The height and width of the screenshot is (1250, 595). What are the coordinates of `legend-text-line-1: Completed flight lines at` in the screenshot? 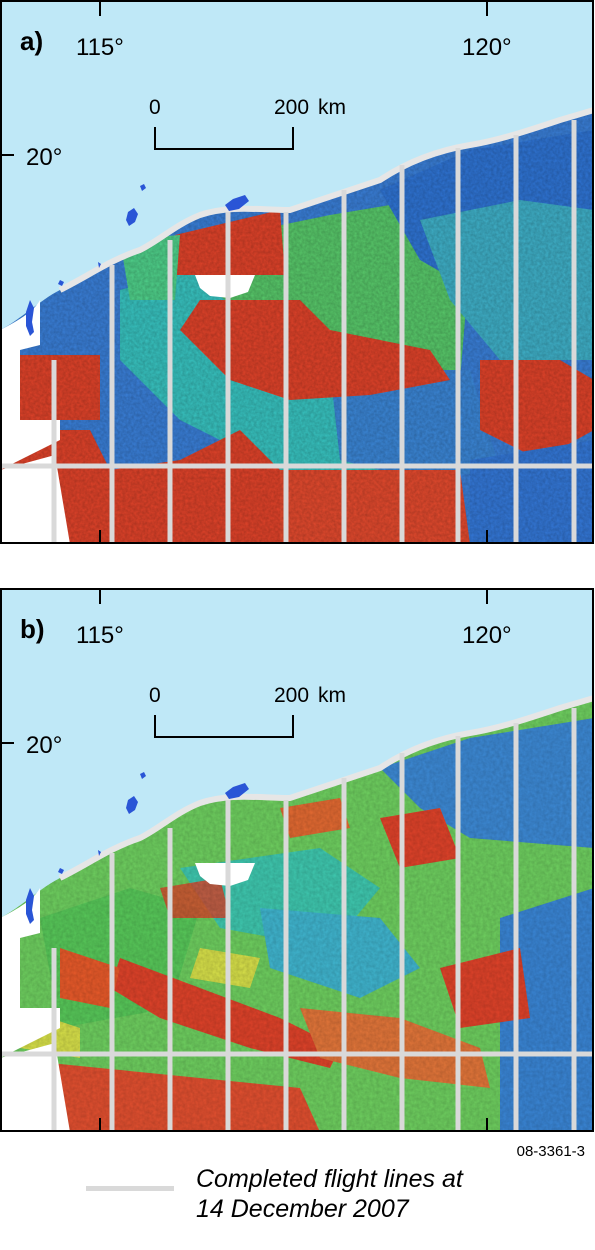 It's located at (329, 1179).